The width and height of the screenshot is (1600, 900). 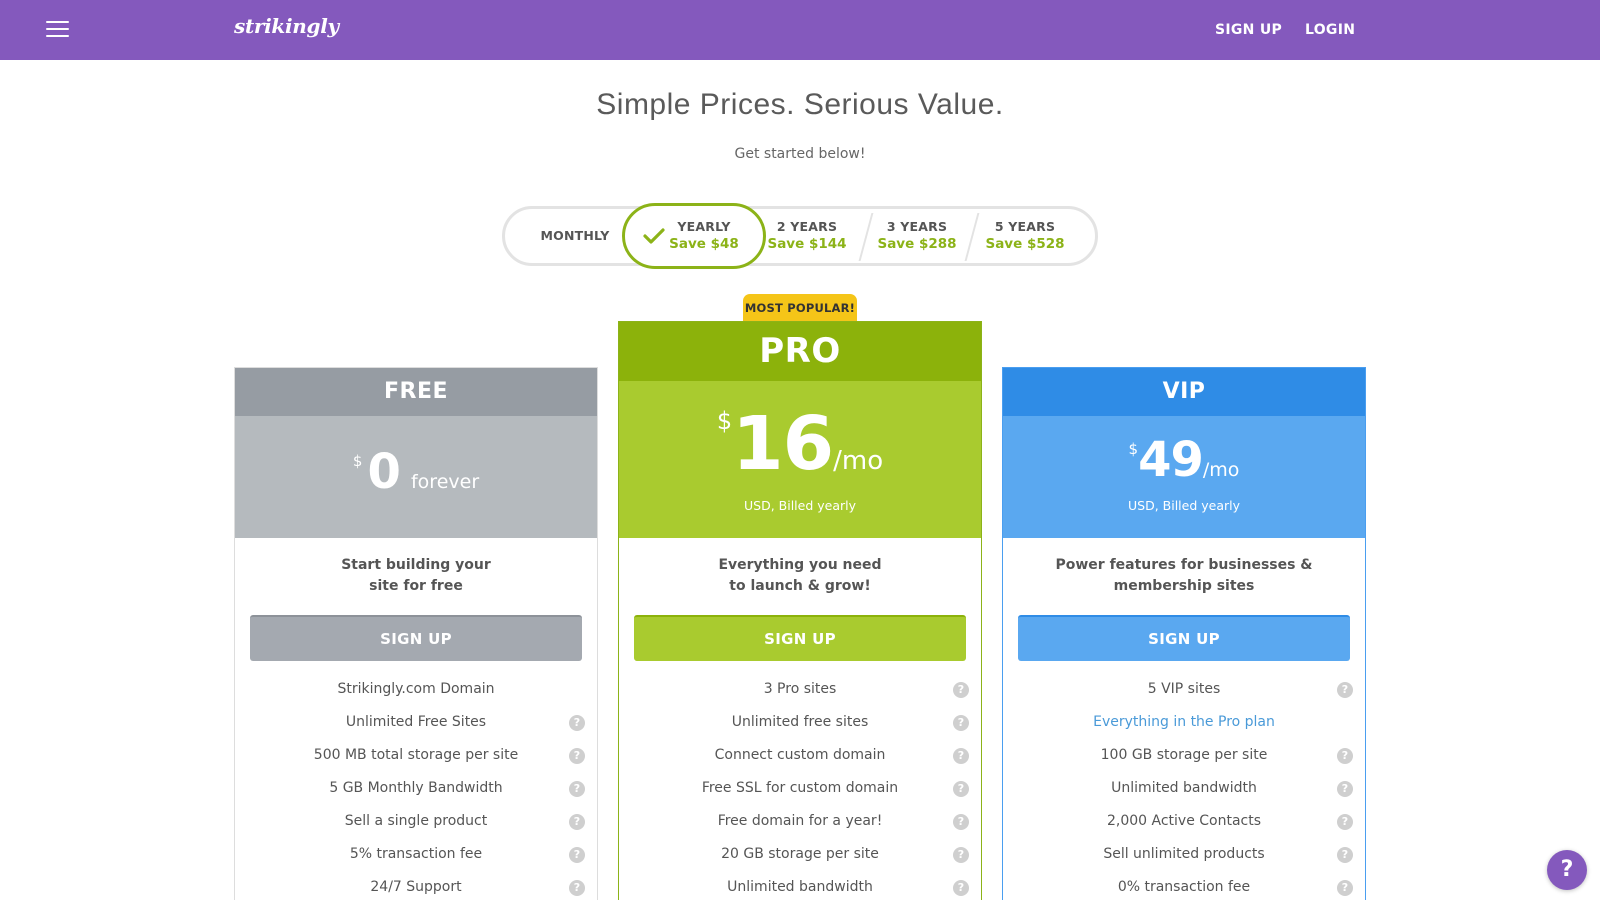 I want to click on feature-item: Unlimited Free Sites?, so click(x=416, y=722).